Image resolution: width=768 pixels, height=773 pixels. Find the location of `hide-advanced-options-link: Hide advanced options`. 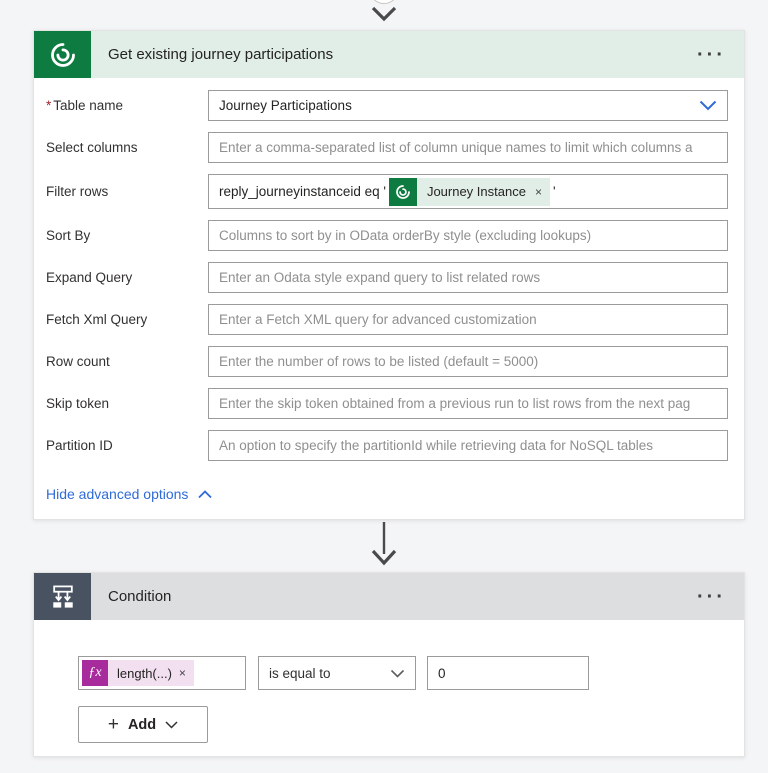

hide-advanced-options-link: Hide advanced options is located at coordinates (129, 494).